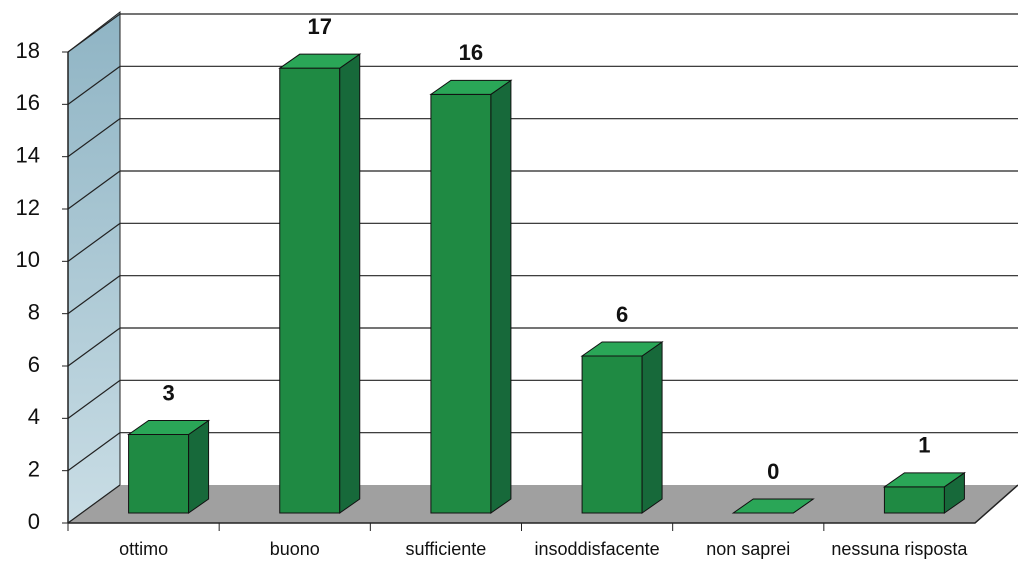 This screenshot has height=563, width=1018. I want to click on data-label: 3, so click(168, 392).